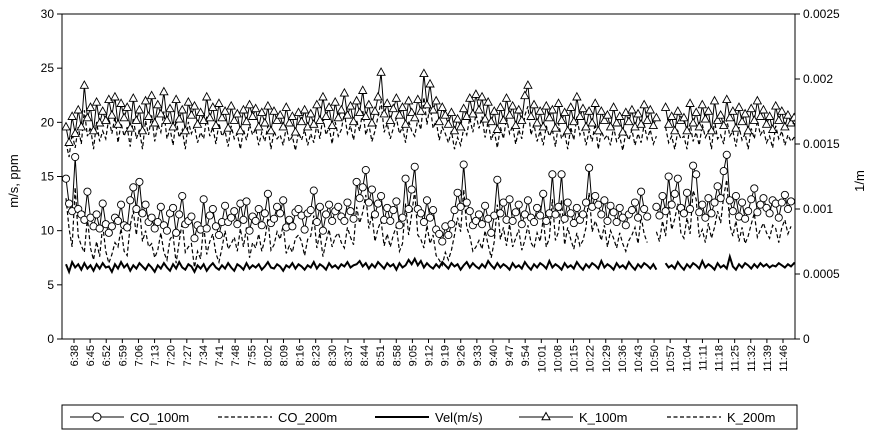  What do you see at coordinates (123, 355) in the screenshot?
I see `x-tick-label: 6:59` at bounding box center [123, 355].